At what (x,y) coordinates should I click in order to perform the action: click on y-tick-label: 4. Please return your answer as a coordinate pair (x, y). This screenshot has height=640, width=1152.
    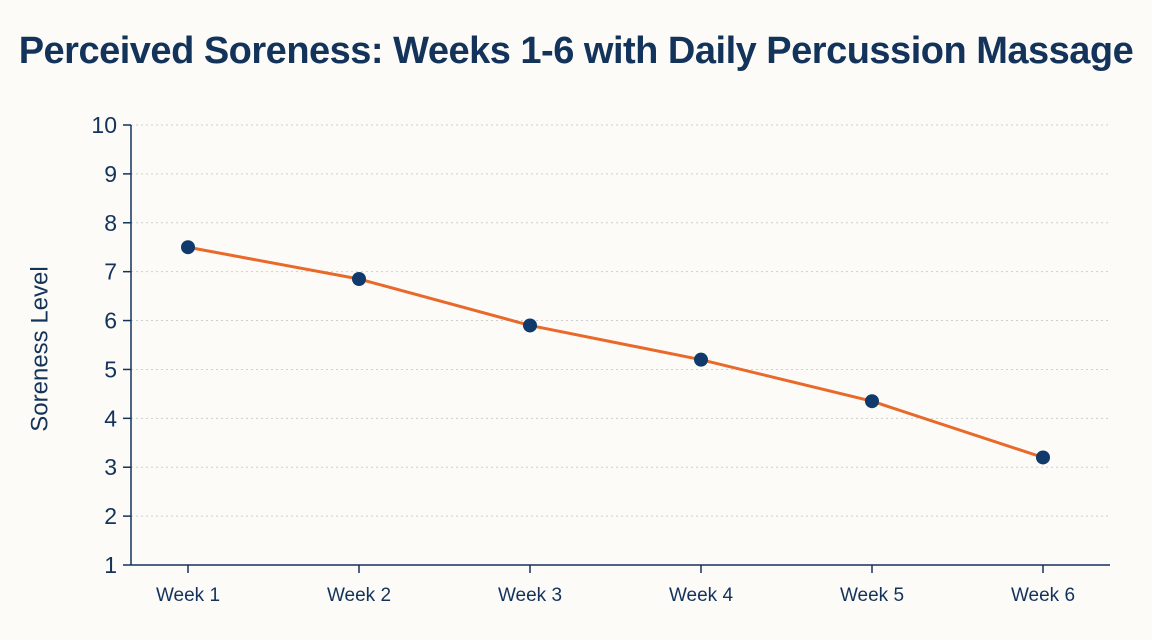
    Looking at the image, I should click on (110, 418).